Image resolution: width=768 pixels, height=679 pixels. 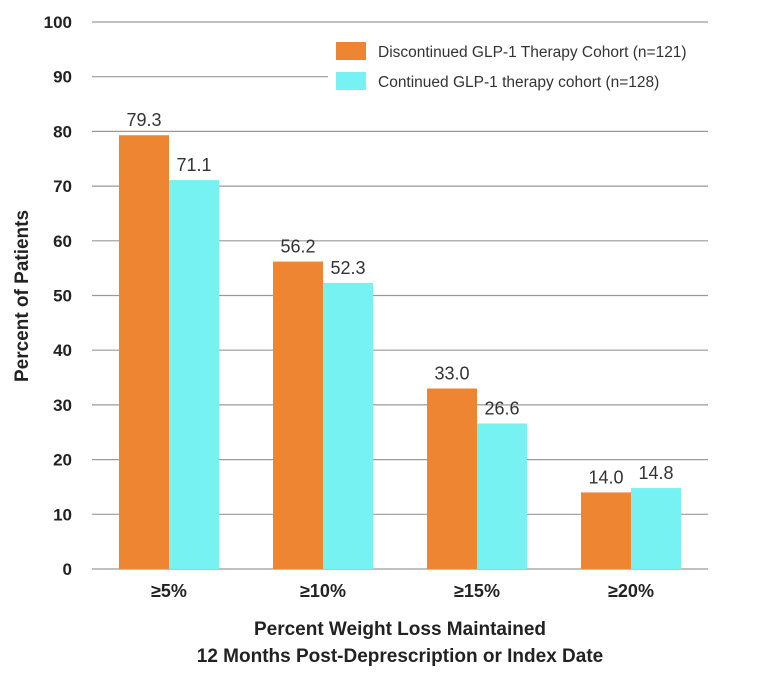 I want to click on y-axis-title: Percent of Patients, so click(x=22, y=296).